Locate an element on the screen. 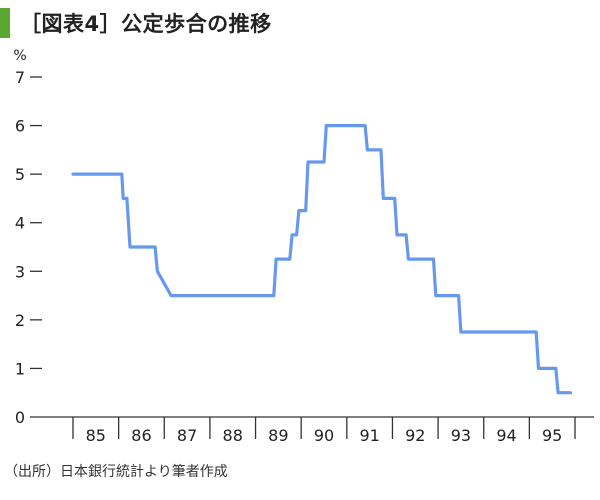 The image size is (600, 500). y-tick-label-1: 1 is located at coordinates (20, 368).